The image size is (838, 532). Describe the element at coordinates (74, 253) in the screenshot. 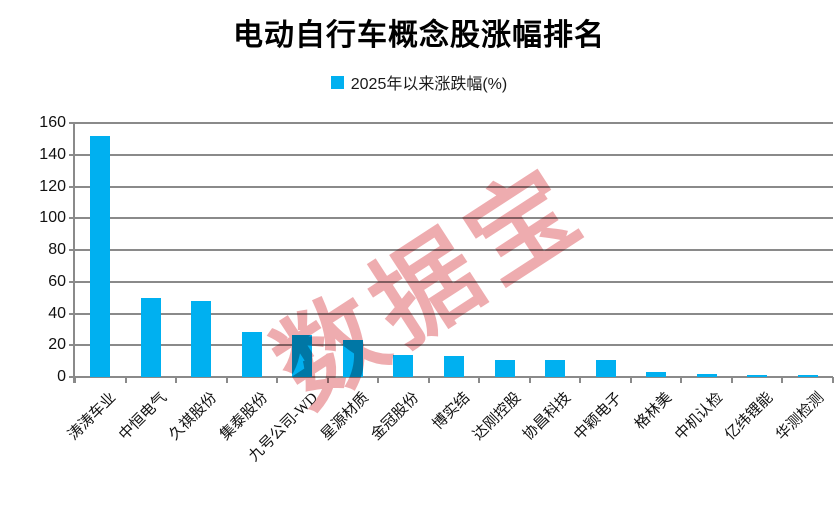

I see `y-axis-line` at that location.